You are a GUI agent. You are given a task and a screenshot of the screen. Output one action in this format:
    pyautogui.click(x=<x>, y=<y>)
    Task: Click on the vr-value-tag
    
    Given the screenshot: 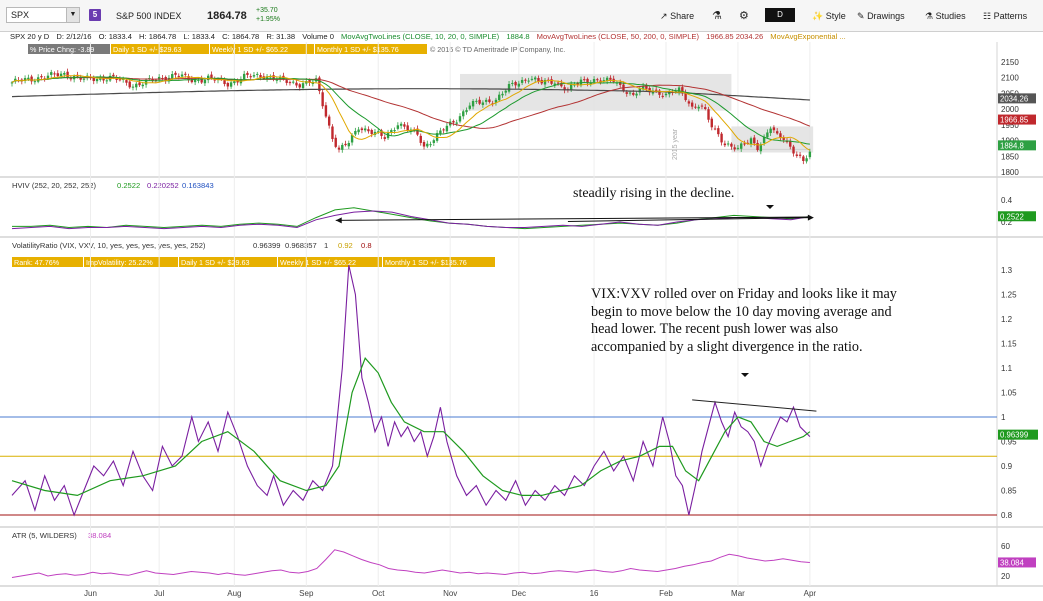 What is the action you would take?
    pyautogui.click(x=1018, y=434)
    